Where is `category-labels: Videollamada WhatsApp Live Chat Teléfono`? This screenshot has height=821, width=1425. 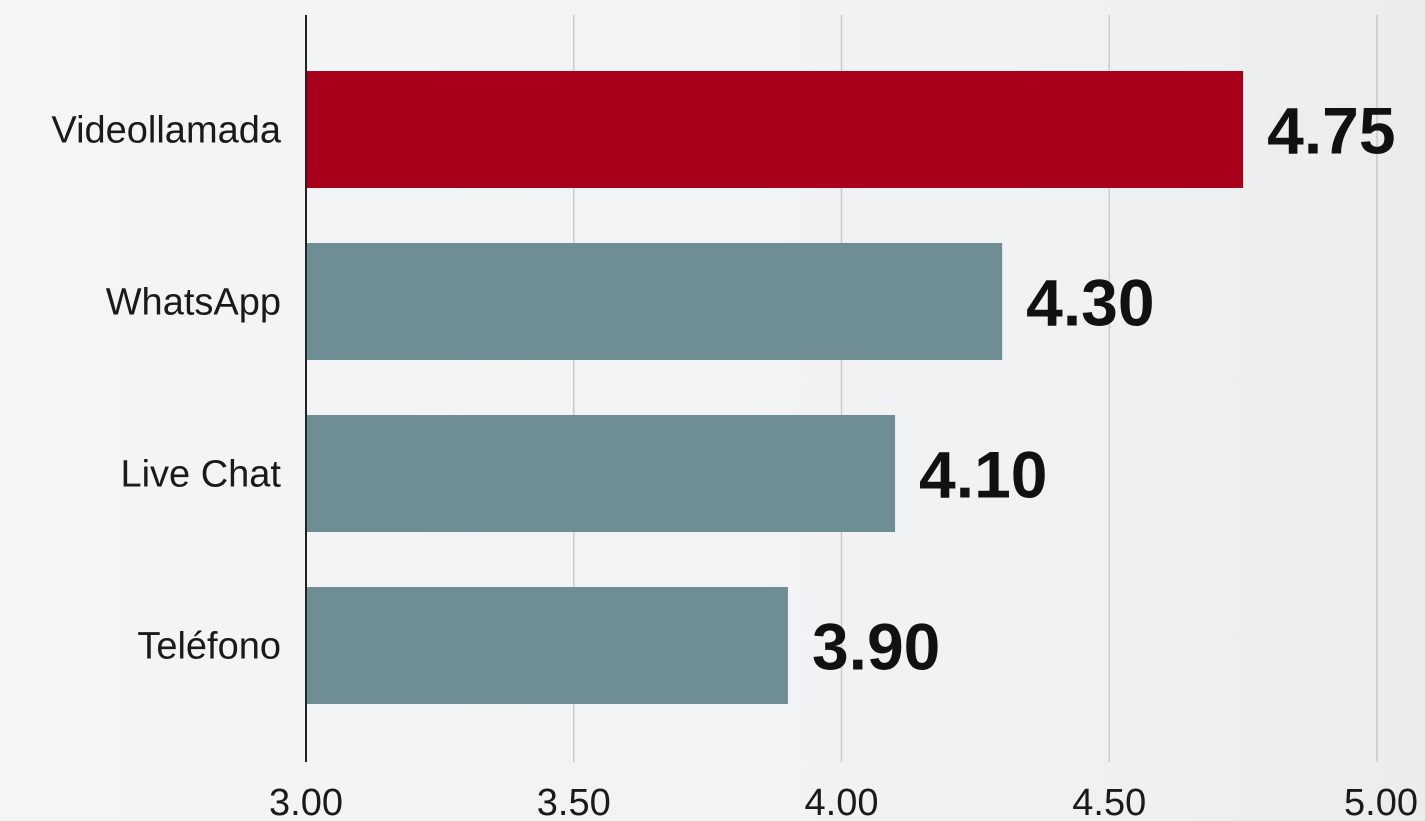 category-labels: Videollamada WhatsApp Live Chat Teléfono is located at coordinates (166, 389).